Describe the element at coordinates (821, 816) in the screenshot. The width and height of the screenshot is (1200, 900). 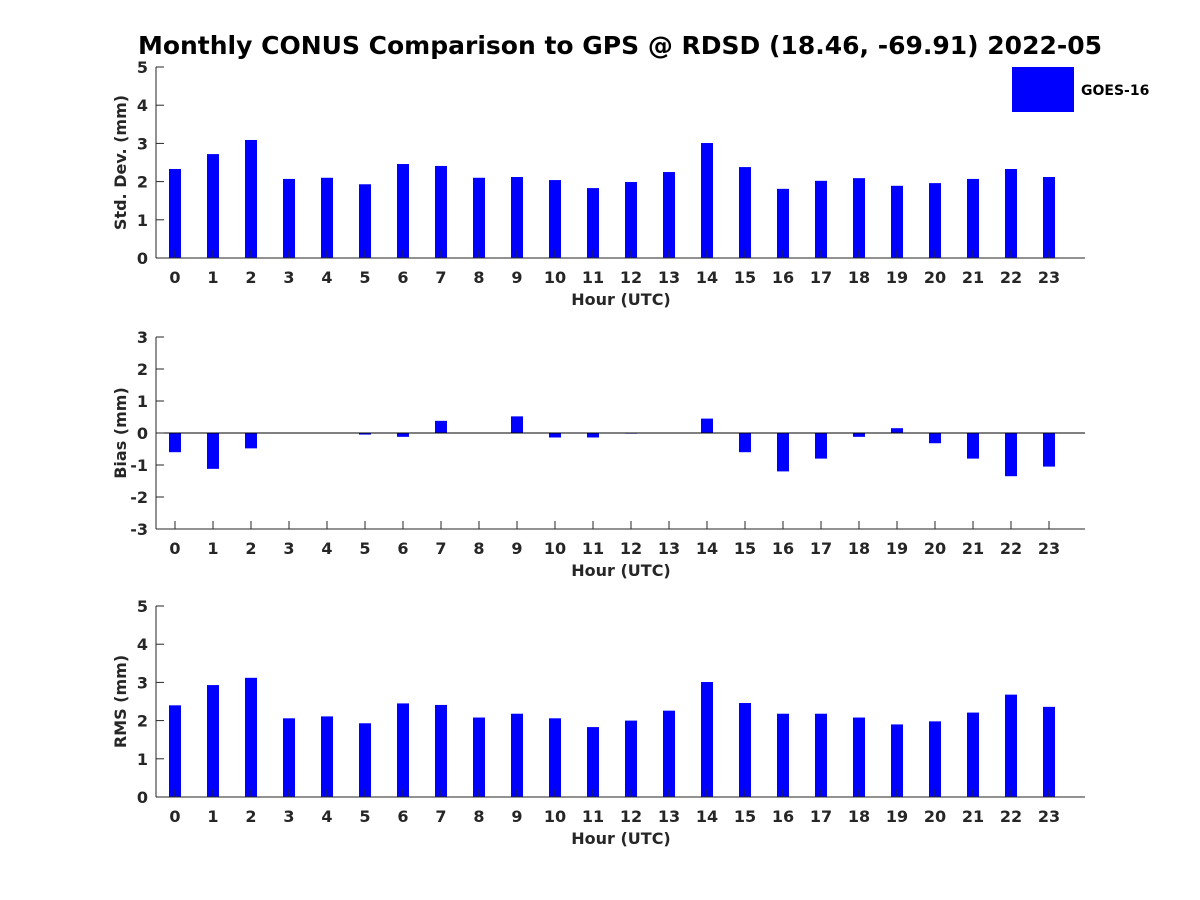
I see `rms-x-tick-label: 17` at that location.